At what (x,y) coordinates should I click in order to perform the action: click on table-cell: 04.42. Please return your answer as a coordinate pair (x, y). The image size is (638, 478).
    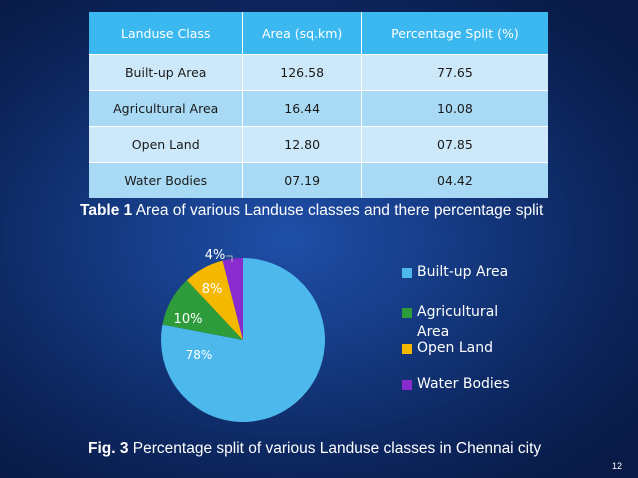
    Looking at the image, I should click on (454, 180).